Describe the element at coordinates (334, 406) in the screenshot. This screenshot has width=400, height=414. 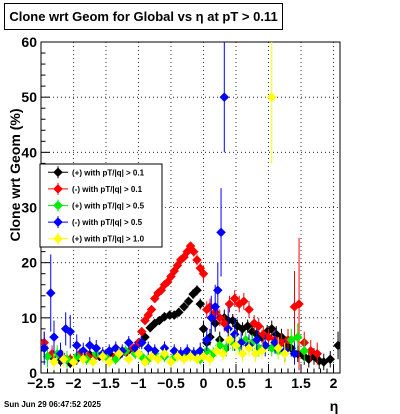
I see `x-axis-title: η` at that location.